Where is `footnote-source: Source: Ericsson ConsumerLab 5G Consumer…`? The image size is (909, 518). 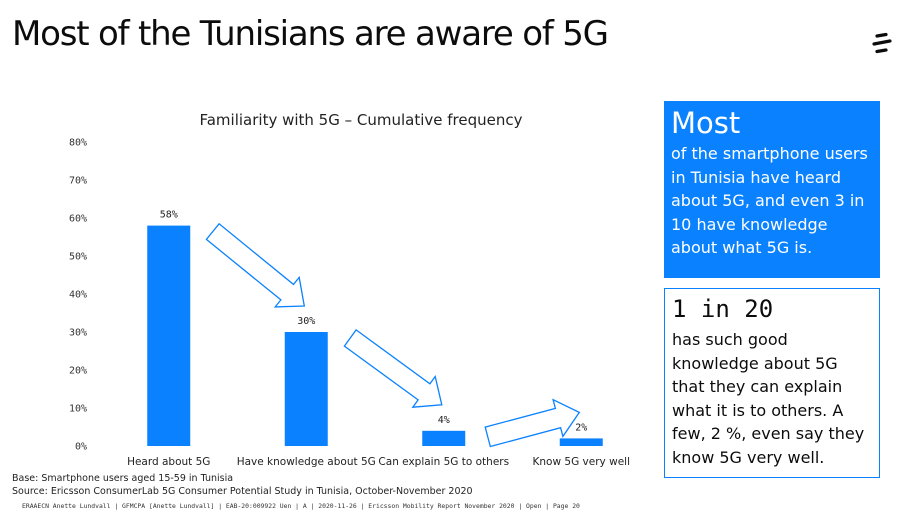
footnote-source: Source: Ericsson ConsumerLab 5G Consumer… is located at coordinates (242, 491).